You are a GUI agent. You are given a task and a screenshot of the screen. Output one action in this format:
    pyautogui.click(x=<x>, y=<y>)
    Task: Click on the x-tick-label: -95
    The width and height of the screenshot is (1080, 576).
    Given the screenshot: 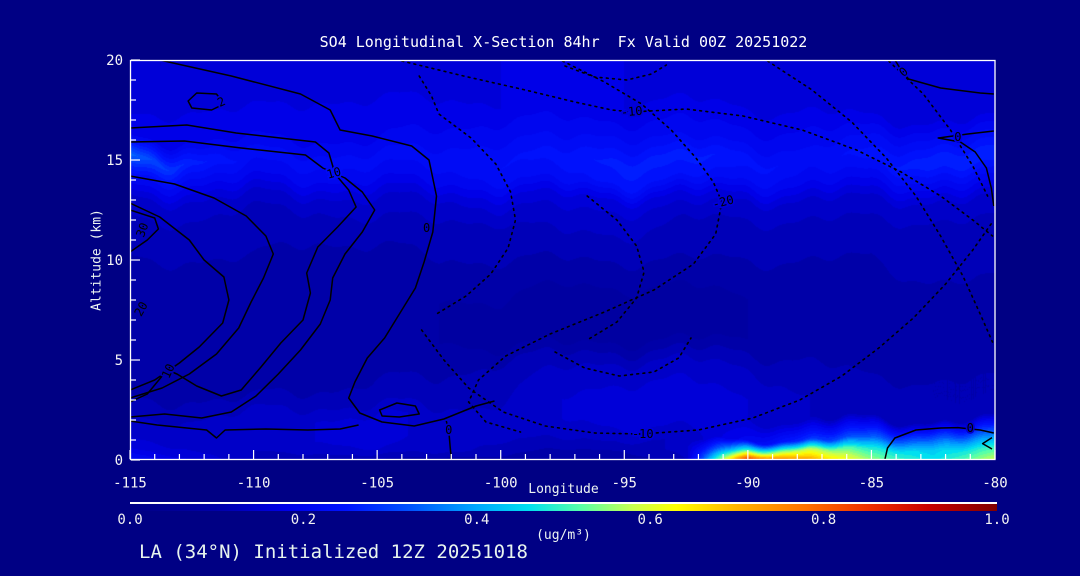 What is the action you would take?
    pyautogui.click(x=624, y=484)
    